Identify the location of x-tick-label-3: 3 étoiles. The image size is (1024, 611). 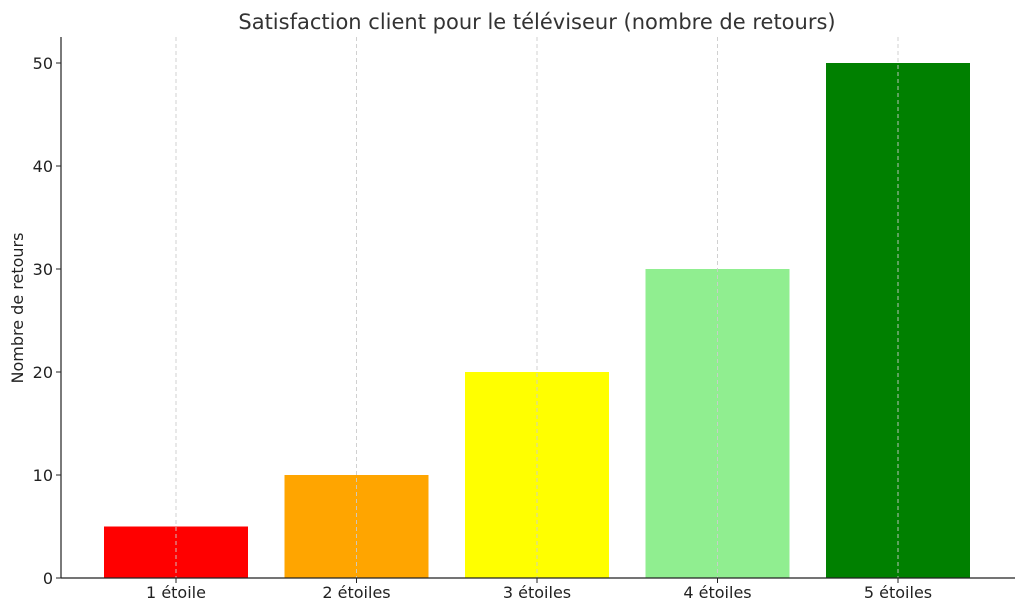
(537, 592).